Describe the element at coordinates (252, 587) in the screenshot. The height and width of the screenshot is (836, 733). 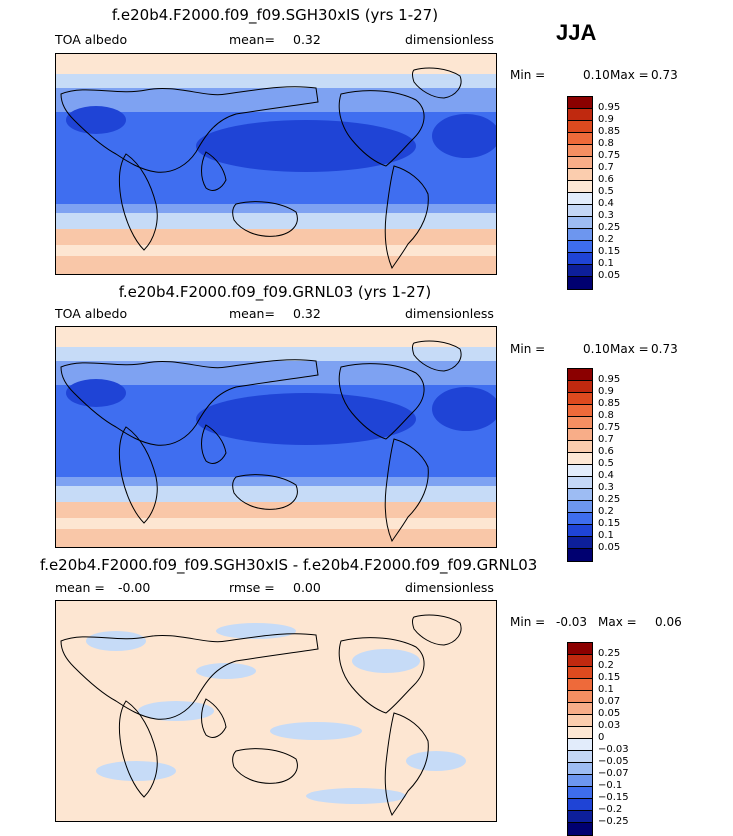
I see `panel3-rmse-label: rmse =` at that location.